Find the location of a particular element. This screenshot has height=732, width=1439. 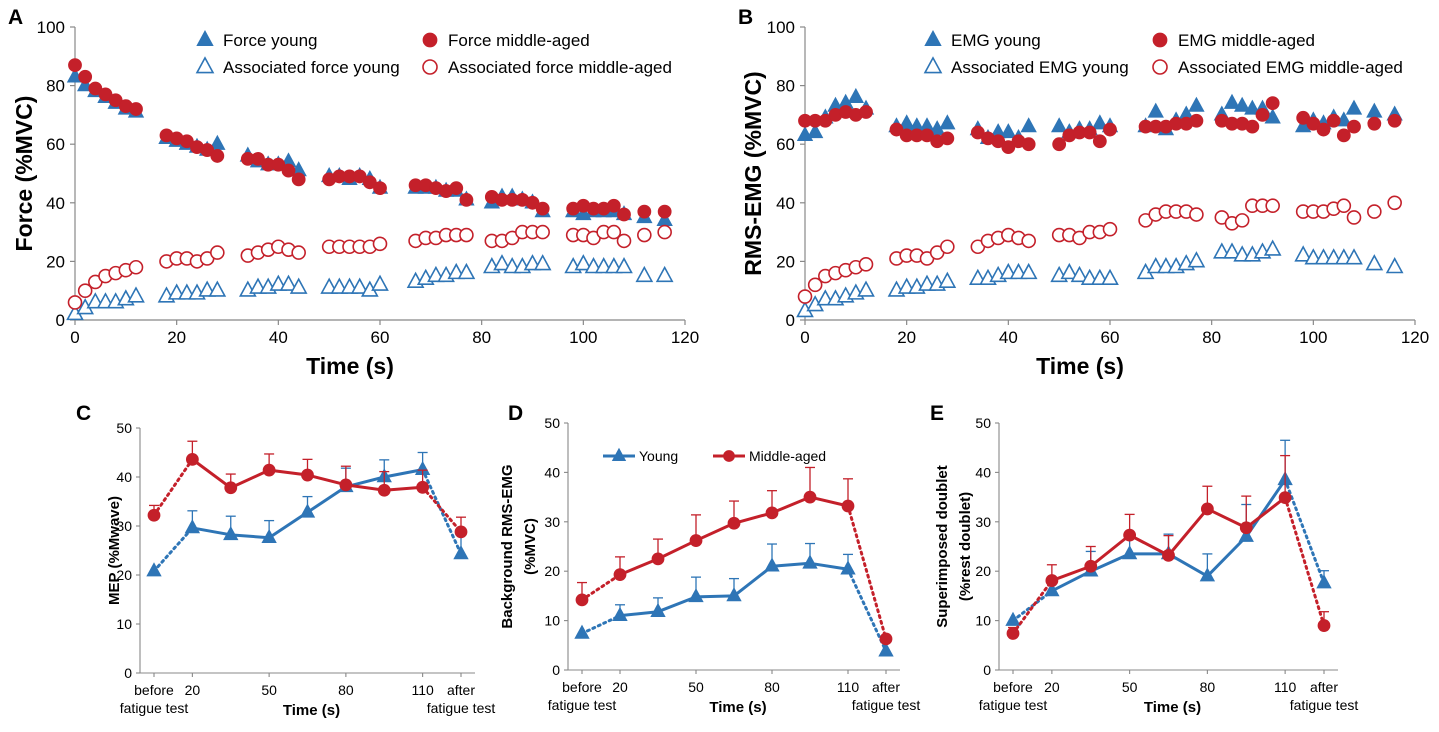

y-tick-label: 30 is located at coordinates (552, 522).